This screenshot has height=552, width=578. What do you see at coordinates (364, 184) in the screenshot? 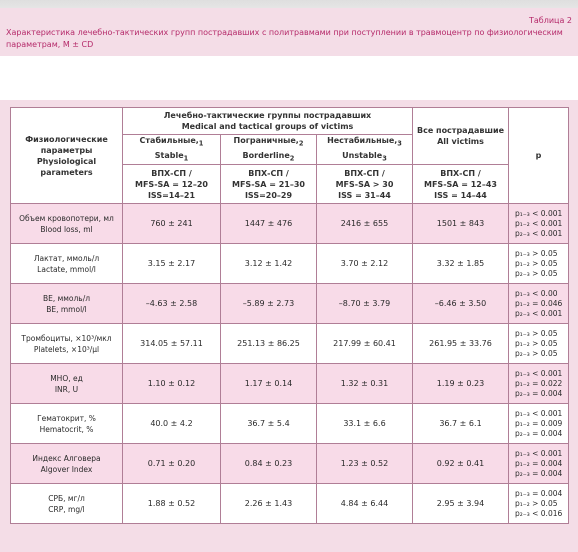
I see `group-unstable-criteria: ВПХ-СП / MFS-SA > 30 ISS = 31–44` at bounding box center [364, 184].